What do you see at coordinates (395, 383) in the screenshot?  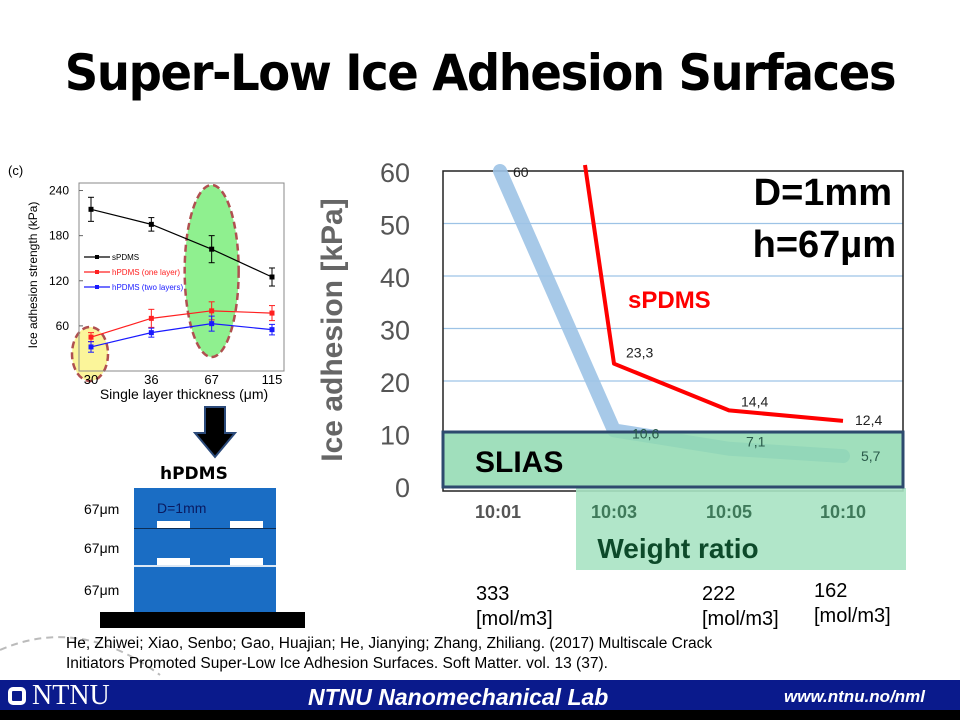 I see `ytick-label: 20` at bounding box center [395, 383].